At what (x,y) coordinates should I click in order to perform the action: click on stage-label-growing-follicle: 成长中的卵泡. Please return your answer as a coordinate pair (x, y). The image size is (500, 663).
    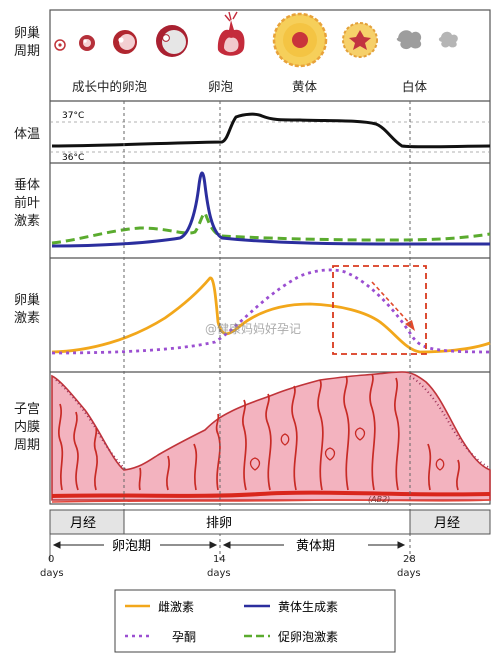
    Looking at the image, I should click on (110, 86).